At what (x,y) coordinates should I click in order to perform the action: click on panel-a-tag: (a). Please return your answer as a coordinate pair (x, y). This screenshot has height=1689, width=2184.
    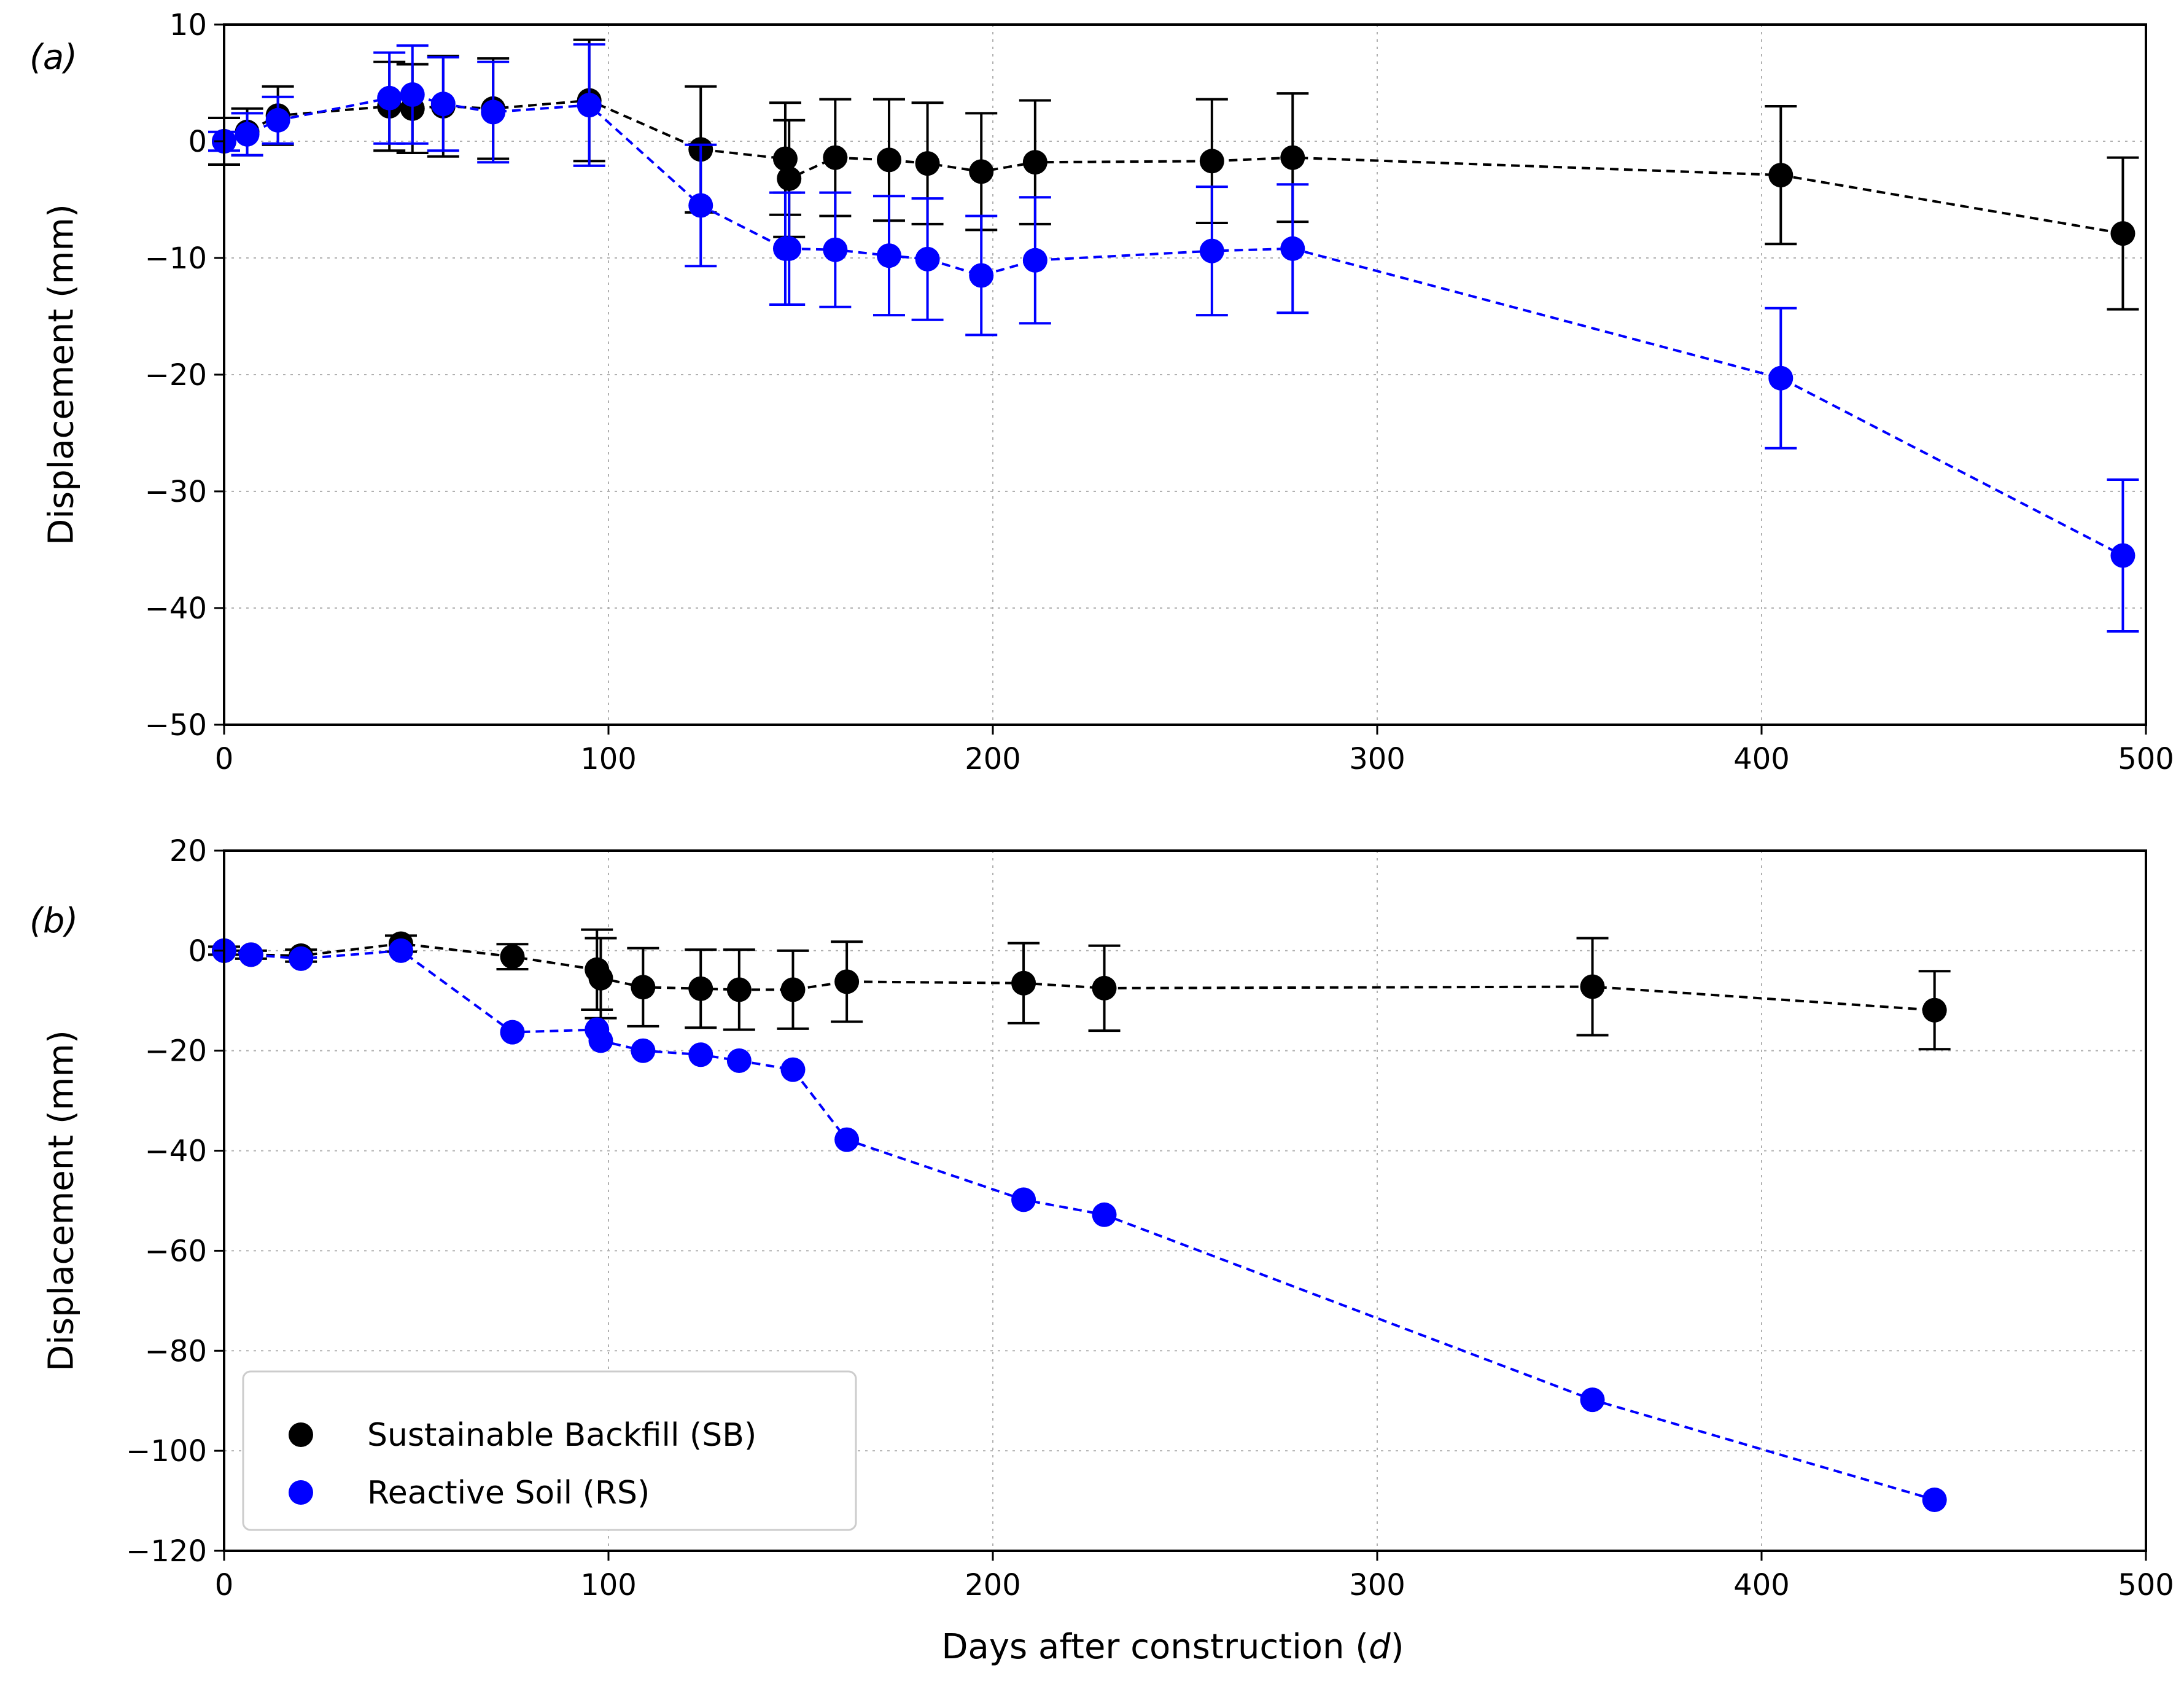
    Looking at the image, I should click on (53, 57).